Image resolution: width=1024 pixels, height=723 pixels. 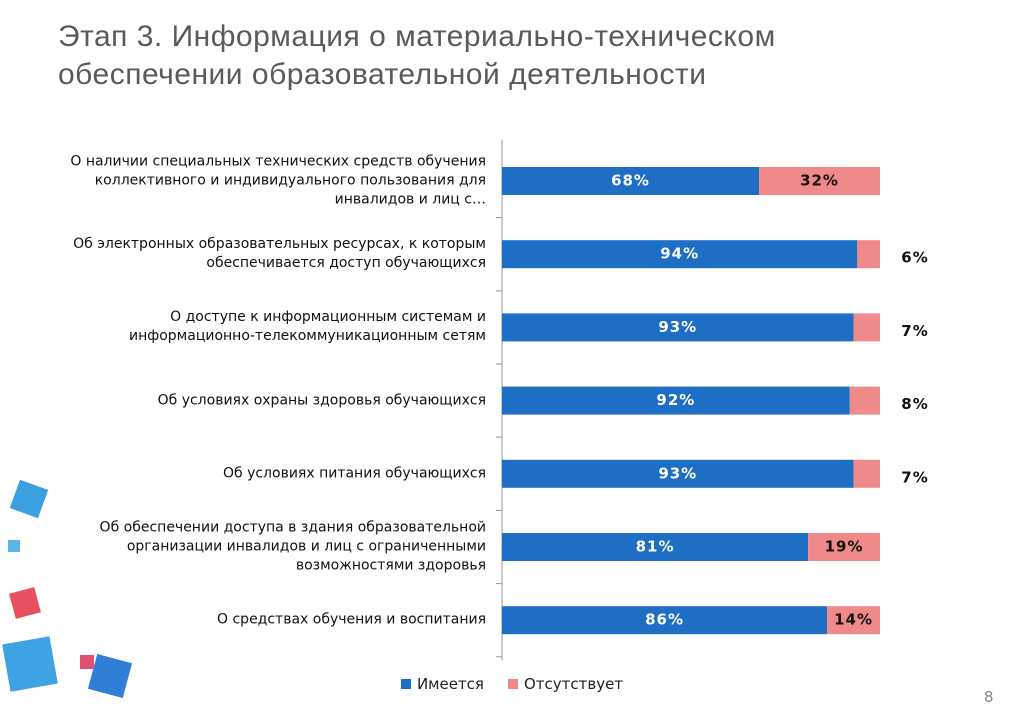 What do you see at coordinates (321, 400) in the screenshot?
I see `category-label: Об условиях охраны здоровья обучающихся` at bounding box center [321, 400].